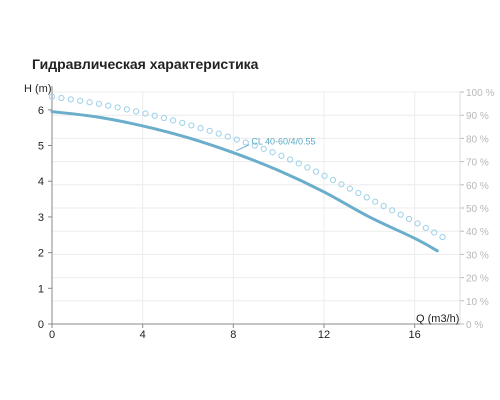 Image resolution: width=500 pixels, height=400 pixels. Describe the element at coordinates (41, 182) in the screenshot. I see `y-tick-label: 4` at that location.